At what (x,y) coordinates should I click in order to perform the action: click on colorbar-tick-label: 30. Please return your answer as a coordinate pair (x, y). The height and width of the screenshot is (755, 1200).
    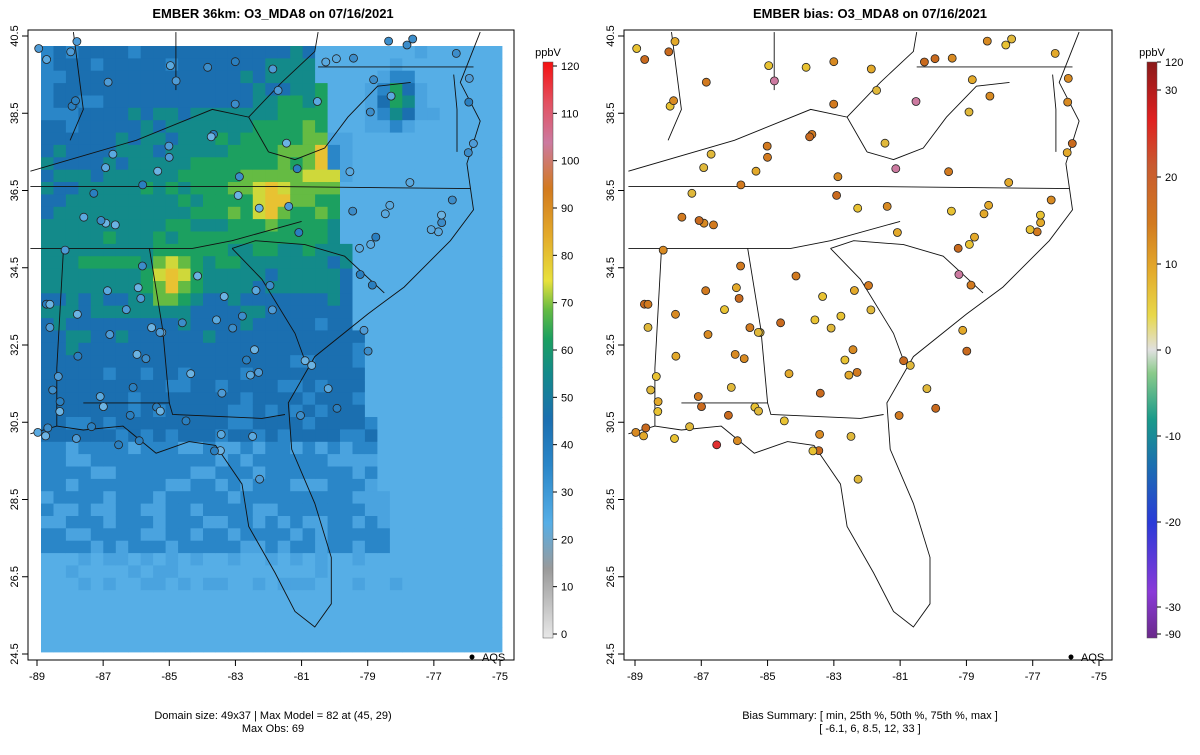
    Looking at the image, I should click on (567, 493).